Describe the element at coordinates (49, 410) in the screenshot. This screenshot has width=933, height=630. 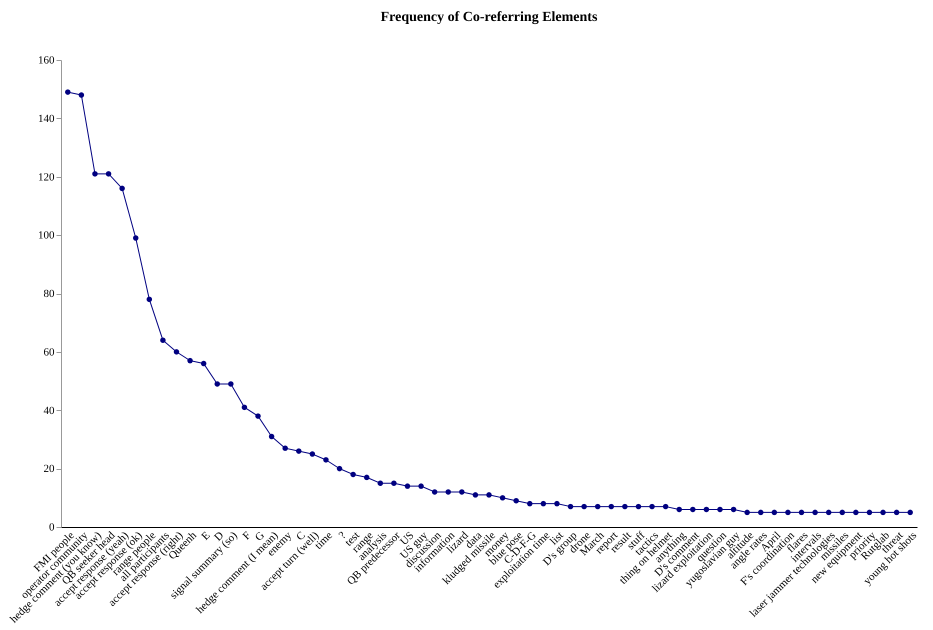
I see `y-tick-label: 40` at that location.